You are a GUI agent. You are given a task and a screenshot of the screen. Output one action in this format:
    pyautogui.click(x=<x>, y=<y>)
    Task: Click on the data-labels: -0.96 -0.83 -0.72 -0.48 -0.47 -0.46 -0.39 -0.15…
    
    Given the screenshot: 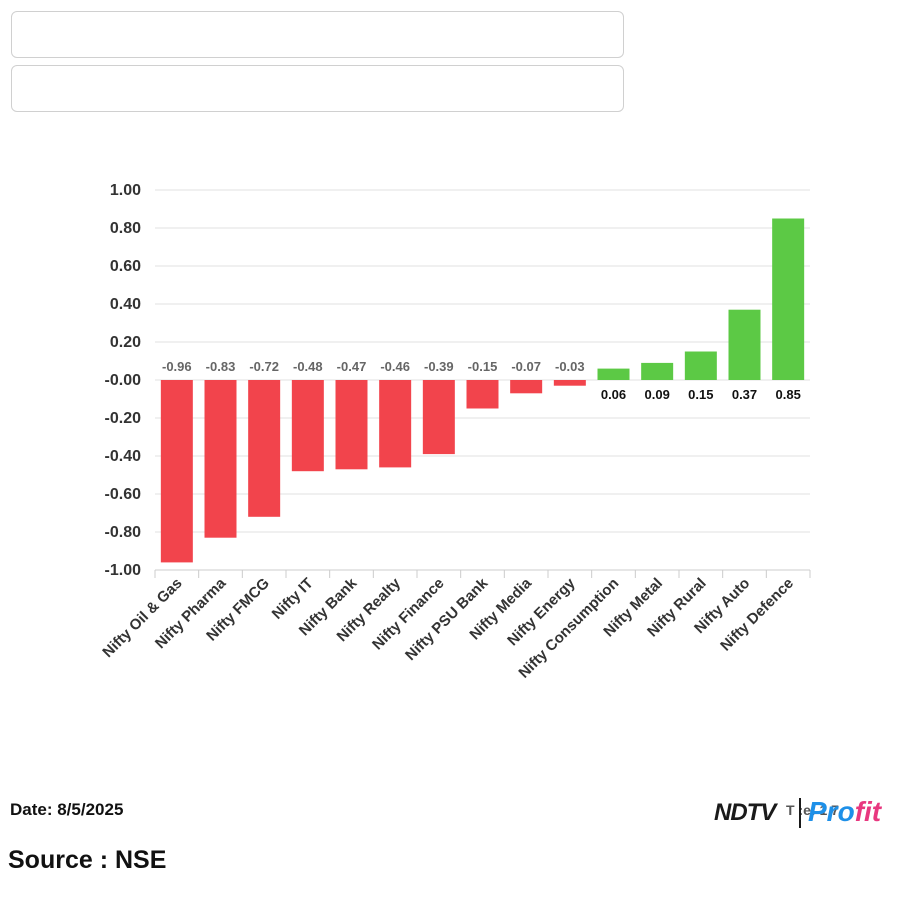 What is the action you would take?
    pyautogui.click(x=481, y=380)
    